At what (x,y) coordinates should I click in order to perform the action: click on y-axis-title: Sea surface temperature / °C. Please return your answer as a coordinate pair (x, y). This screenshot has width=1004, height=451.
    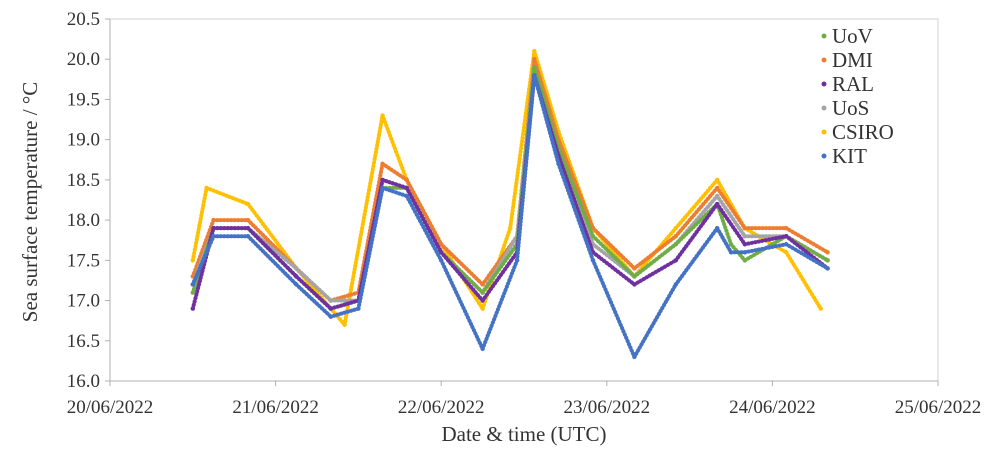
    Looking at the image, I should click on (30, 202).